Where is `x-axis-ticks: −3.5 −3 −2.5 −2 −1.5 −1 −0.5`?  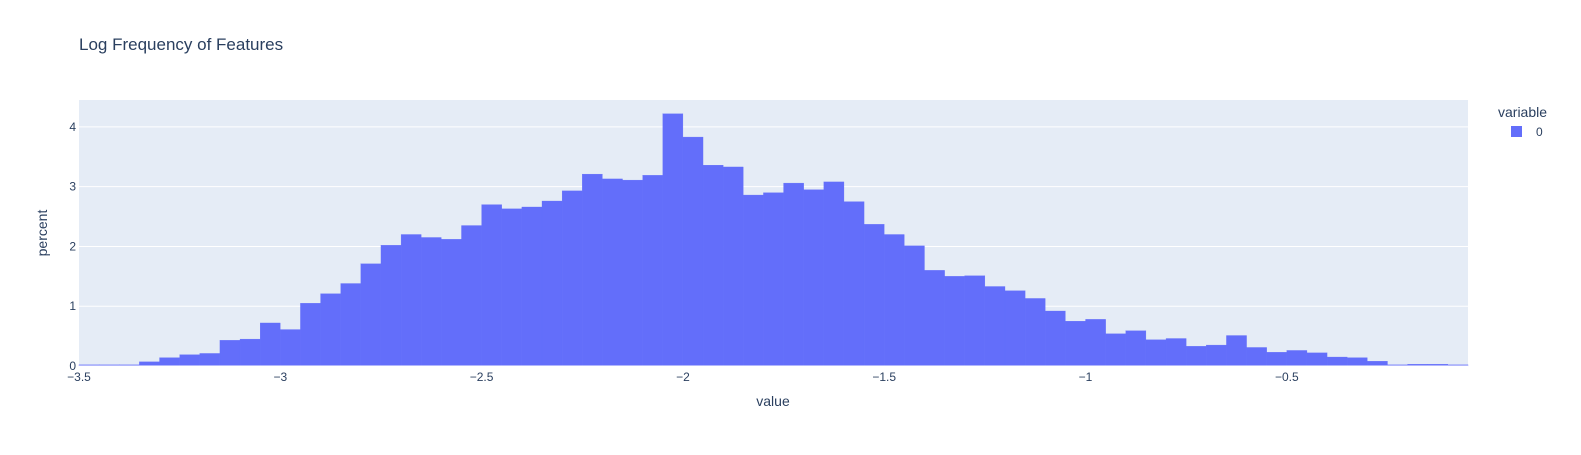
x-axis-ticks: −3.5 −3 −2.5 −2 −1.5 −1 −0.5 is located at coordinates (683, 377).